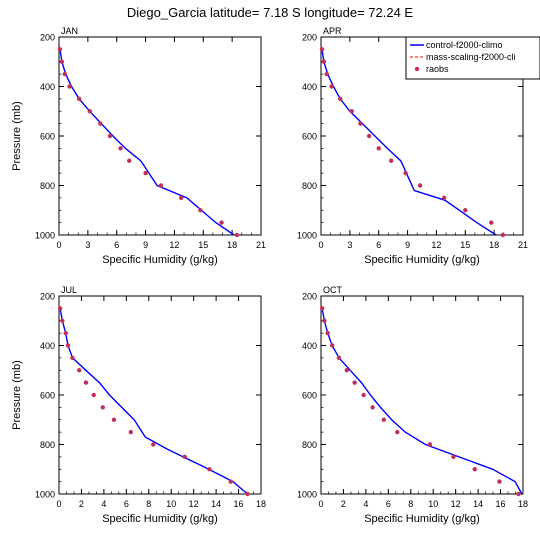 This screenshot has width=540, height=540. Describe the element at coordinates (45, 495) in the screenshot. I see `y-tick-label-jul: 1000` at that location.